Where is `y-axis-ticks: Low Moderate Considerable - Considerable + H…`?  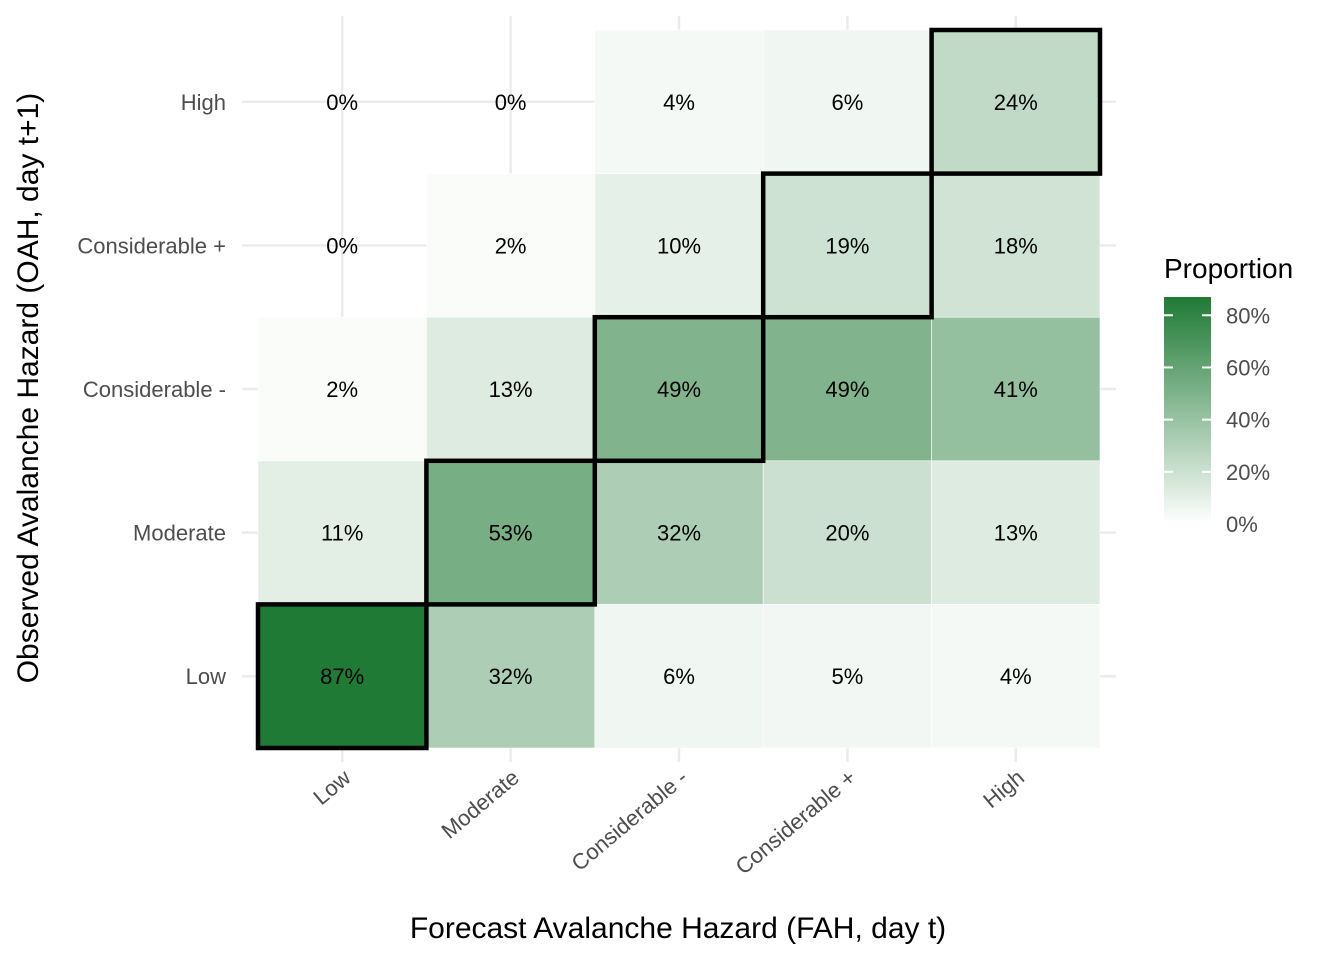
y-axis-ticks: Low Moderate Considerable - Considerable + H… is located at coordinates (151, 389).